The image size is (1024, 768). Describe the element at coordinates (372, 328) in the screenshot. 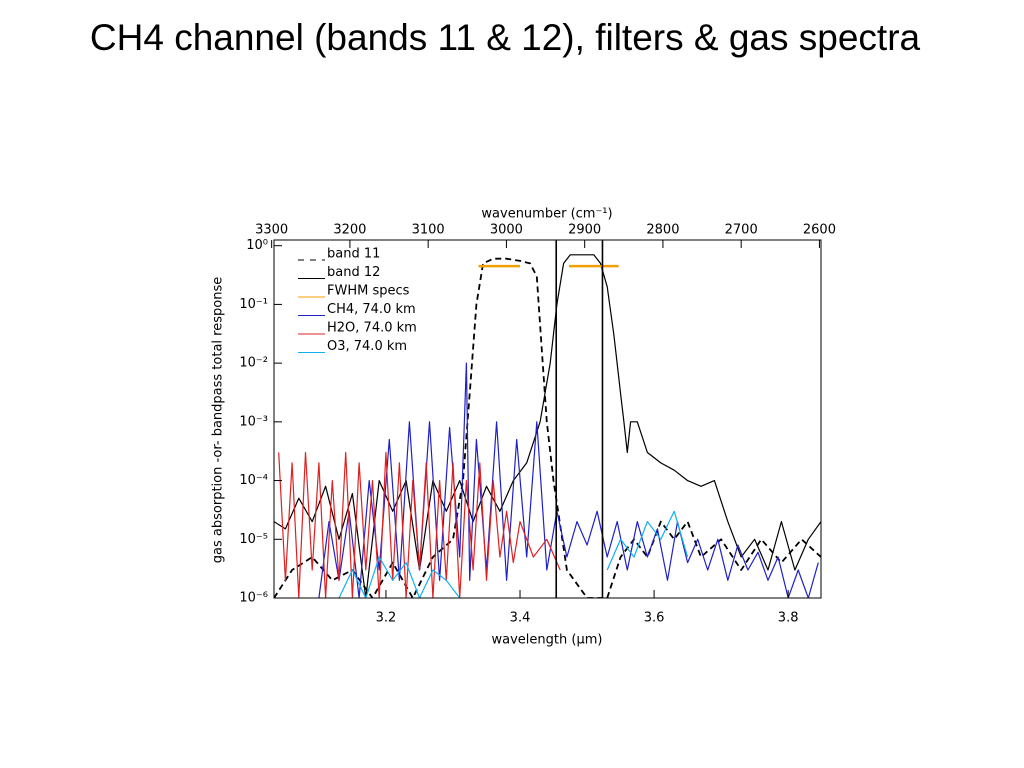

I see `legend-label: H2O, 74.0 km` at that location.